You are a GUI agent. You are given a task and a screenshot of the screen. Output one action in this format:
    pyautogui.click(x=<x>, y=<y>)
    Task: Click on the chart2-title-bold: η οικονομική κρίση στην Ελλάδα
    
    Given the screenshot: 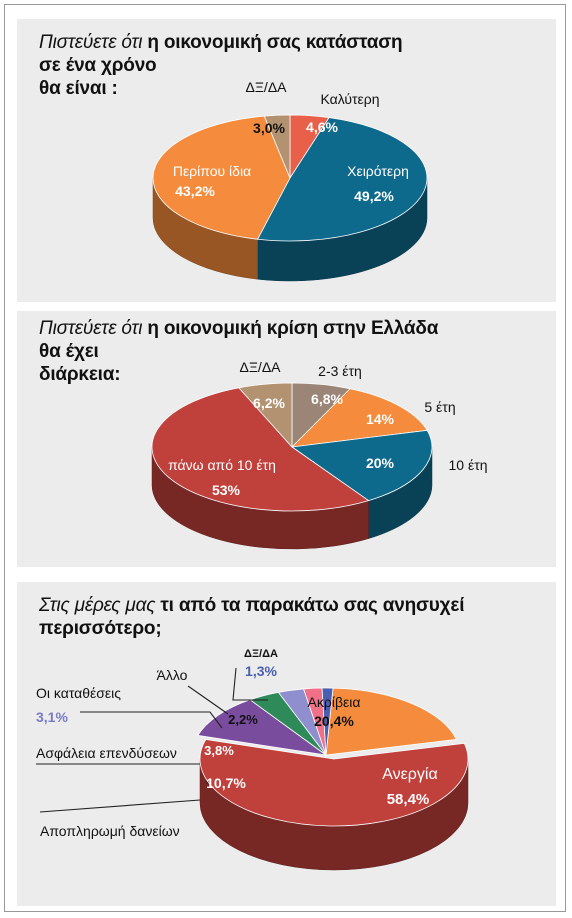 What is the action you would take?
    pyautogui.click(x=293, y=328)
    